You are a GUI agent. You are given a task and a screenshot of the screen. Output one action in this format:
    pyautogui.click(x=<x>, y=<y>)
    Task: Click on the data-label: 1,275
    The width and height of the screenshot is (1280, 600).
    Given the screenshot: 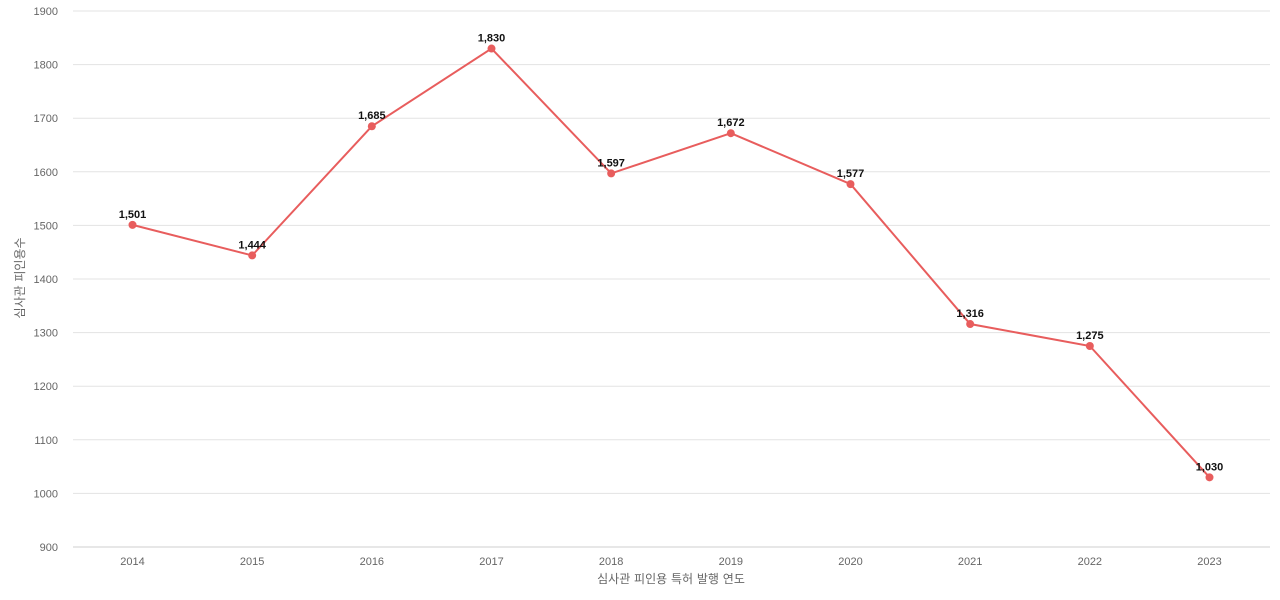 What is the action you would take?
    pyautogui.click(x=1090, y=336)
    